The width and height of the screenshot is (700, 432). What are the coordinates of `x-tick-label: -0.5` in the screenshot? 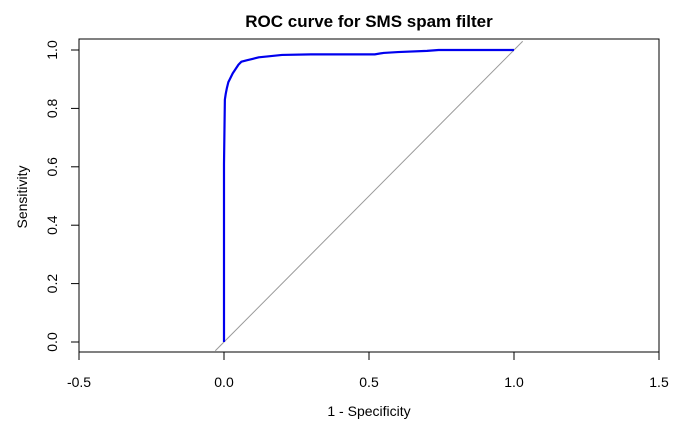 It's located at (79, 382).